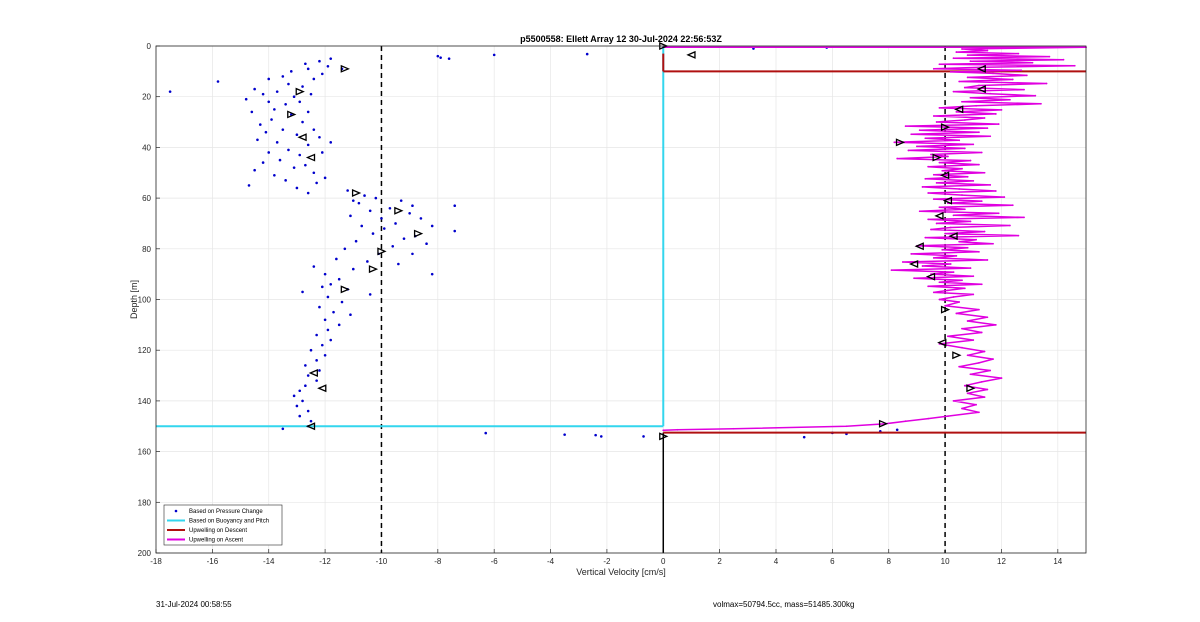 This screenshot has height=622, width=1200. Describe the element at coordinates (438, 561) in the screenshot. I see `x-tick-label: -8` at that location.